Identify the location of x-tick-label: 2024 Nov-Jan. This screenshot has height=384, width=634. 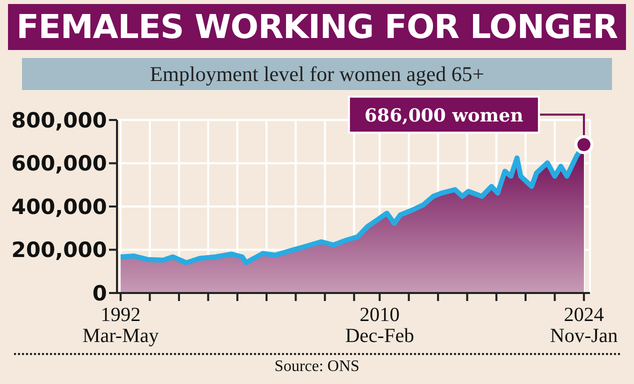
(584, 325).